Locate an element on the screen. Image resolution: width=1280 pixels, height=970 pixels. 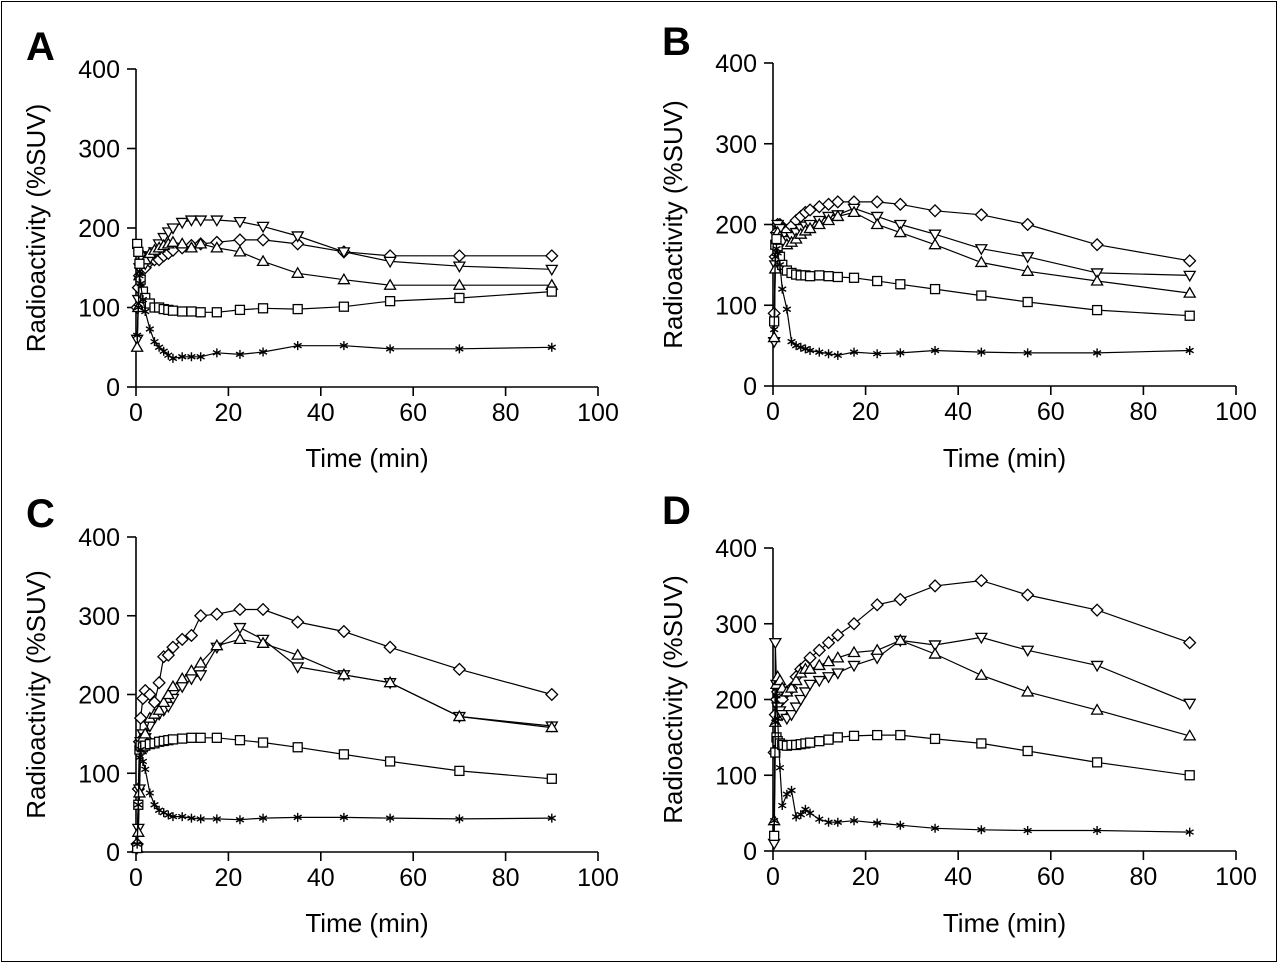
panel-c-label: C is located at coordinates (40, 514).